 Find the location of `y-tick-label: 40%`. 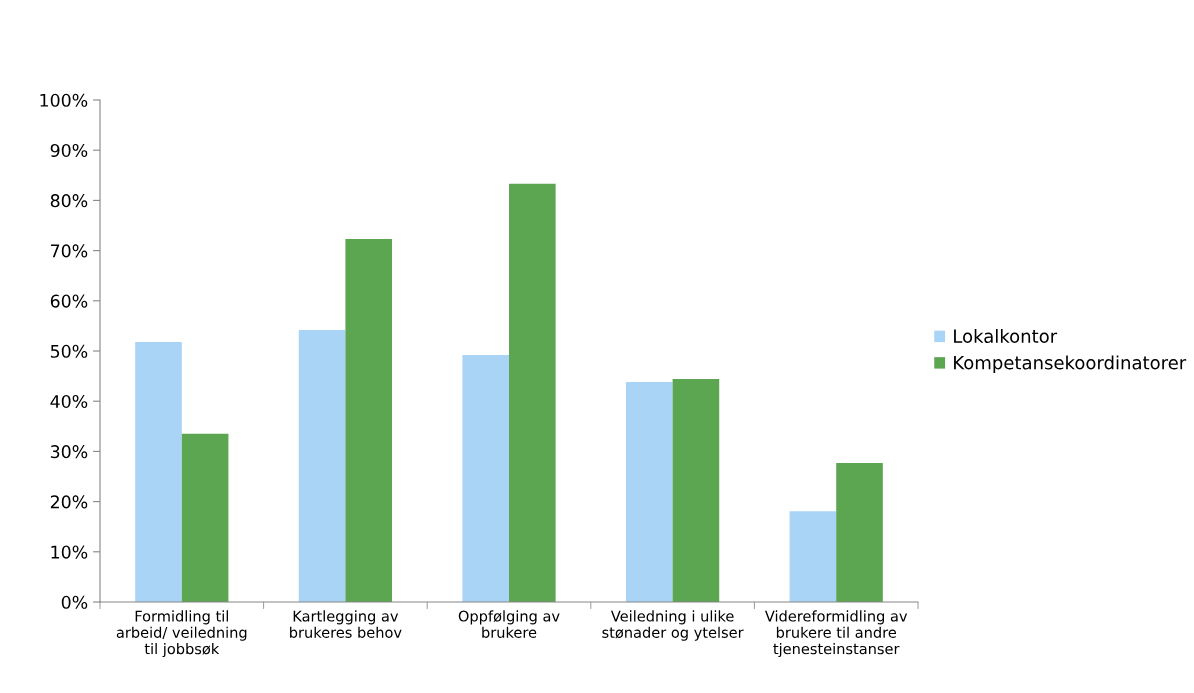

y-tick-label: 40% is located at coordinates (69, 401).